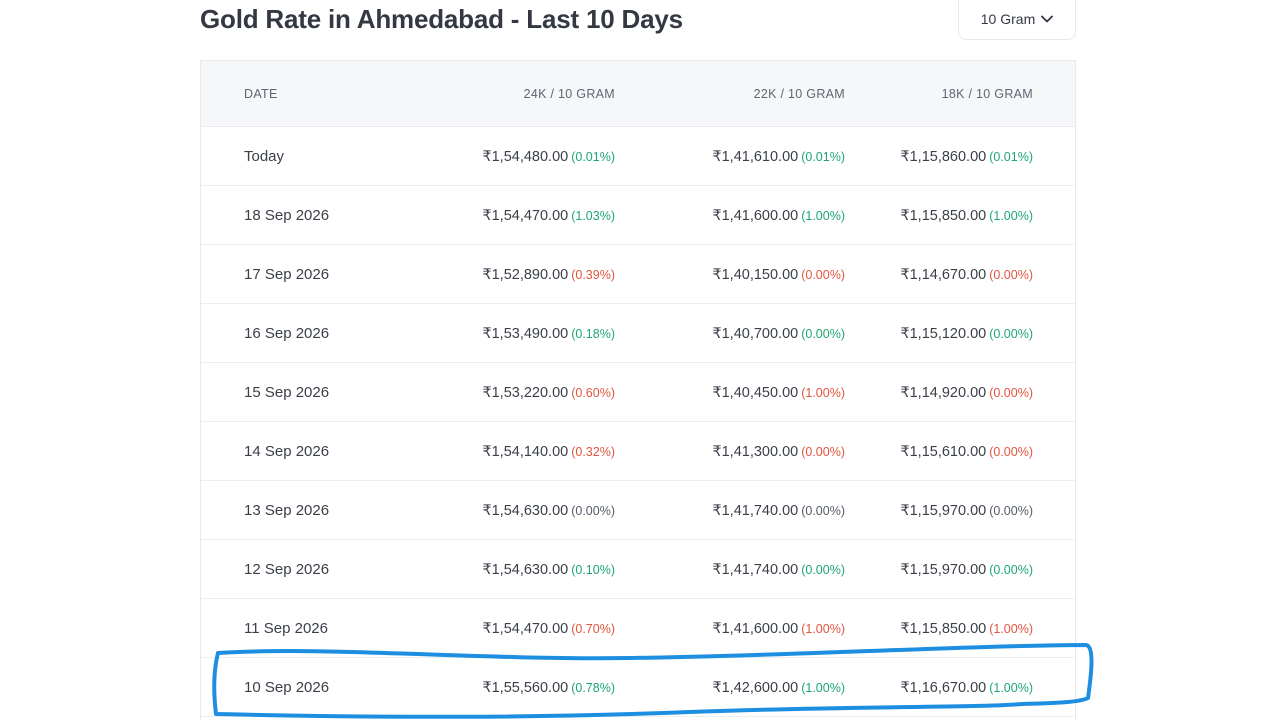 The height and width of the screenshot is (720, 1280). I want to click on rate-value: ₹1,54,140.00, so click(525, 451).